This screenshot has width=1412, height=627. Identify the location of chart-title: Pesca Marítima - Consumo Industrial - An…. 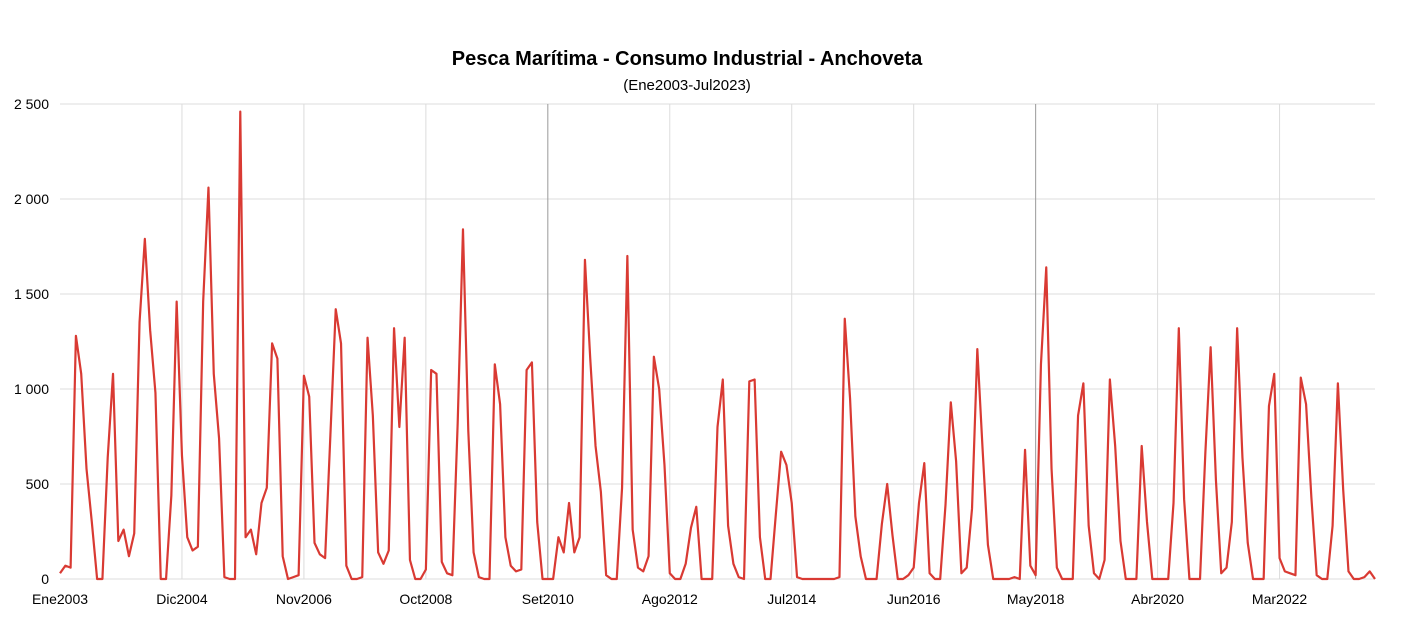
(687, 59).